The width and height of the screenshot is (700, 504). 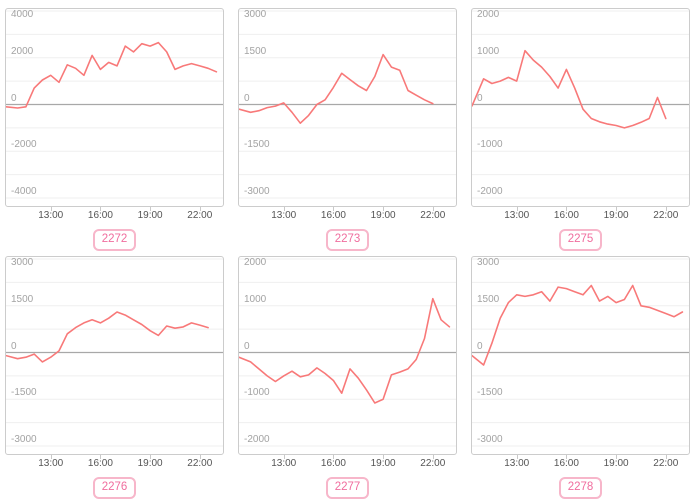 I want to click on chart-id-badge: 2277, so click(x=347, y=488).